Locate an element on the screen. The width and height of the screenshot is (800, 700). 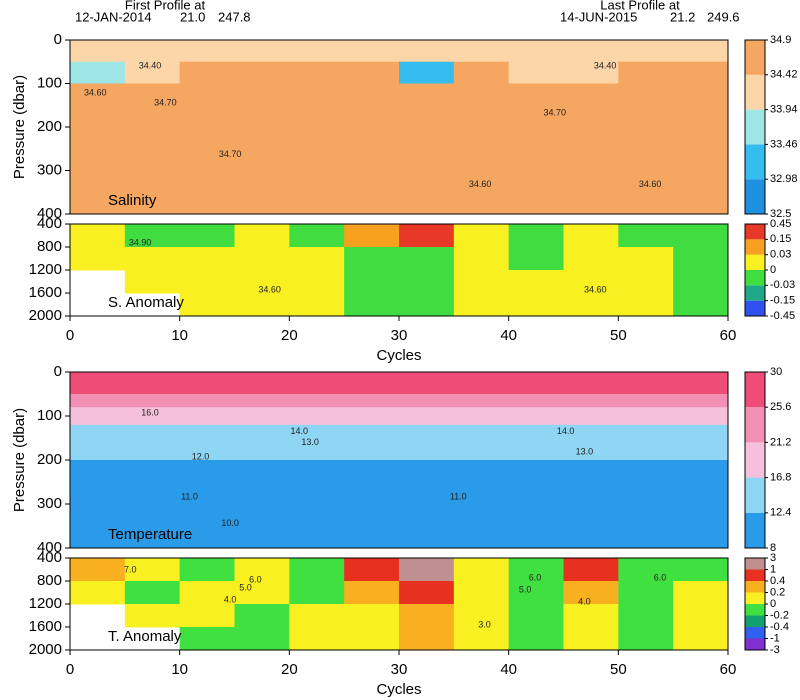
x-tick-label: 20 is located at coordinates (289, 335).